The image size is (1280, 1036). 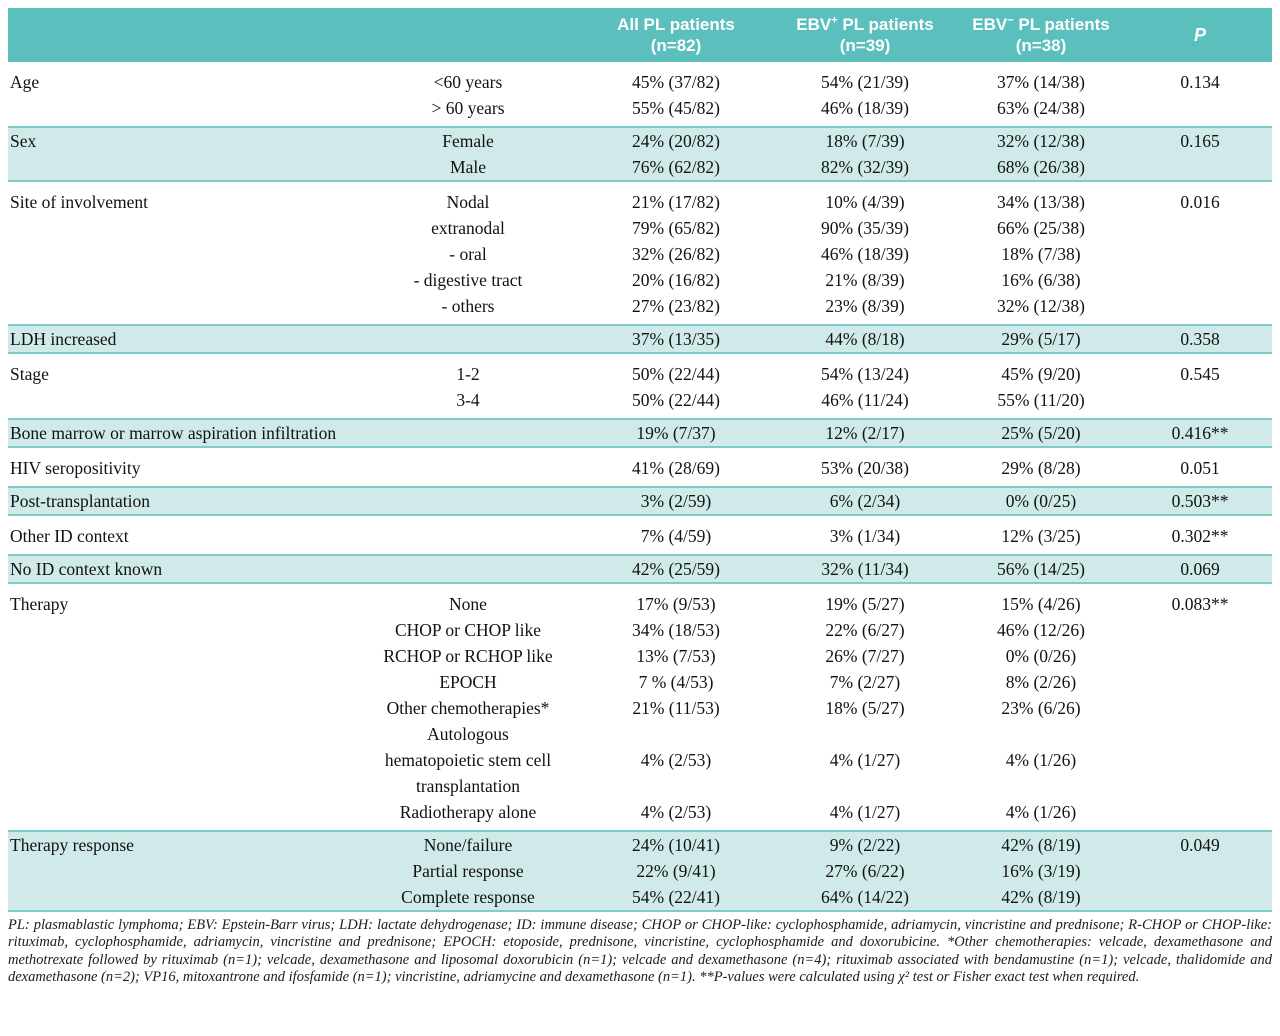 What do you see at coordinates (1041, 682) in the screenshot?
I see `value-ebv-negative: 8% (2/26)` at bounding box center [1041, 682].